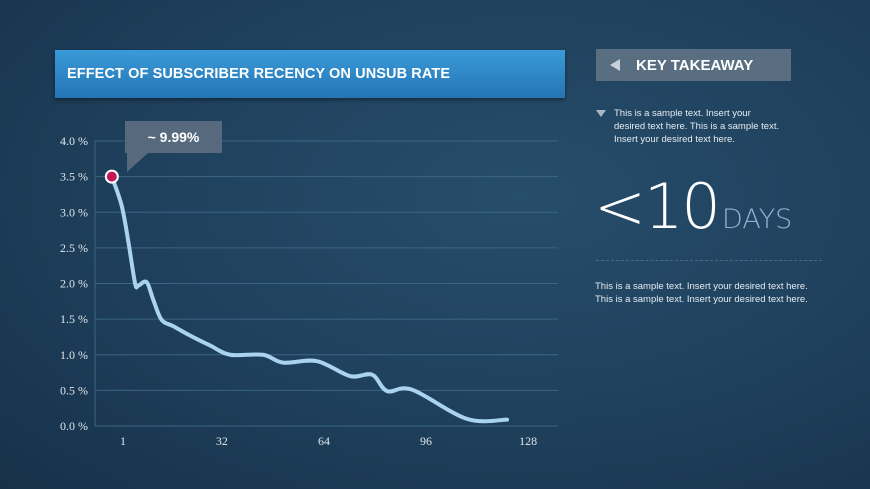 This screenshot has width=870, height=489. What do you see at coordinates (74, 390) in the screenshot?
I see `y-tick-label: 0.5 %` at bounding box center [74, 390].